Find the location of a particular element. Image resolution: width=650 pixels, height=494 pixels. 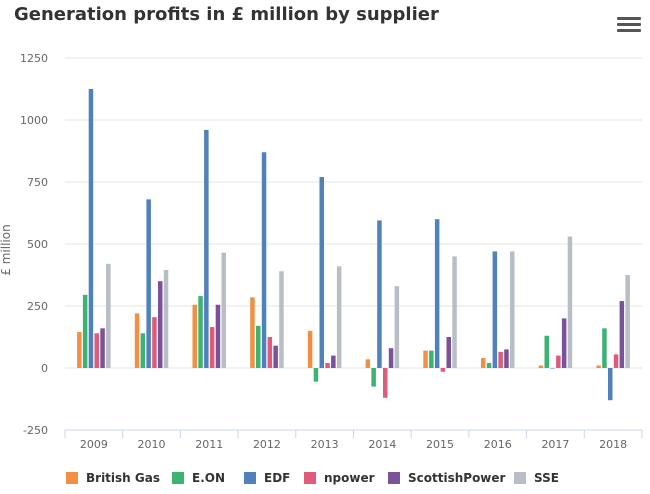

legend-item: E.ON is located at coordinates (198, 478).